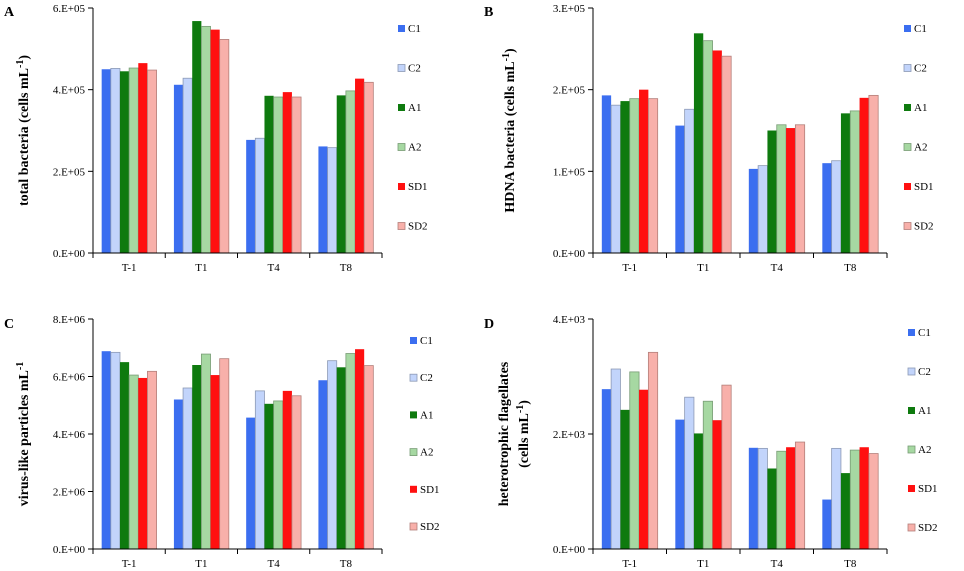 The width and height of the screenshot is (964, 571). I want to click on bar-a1-t4, so click(269, 476).